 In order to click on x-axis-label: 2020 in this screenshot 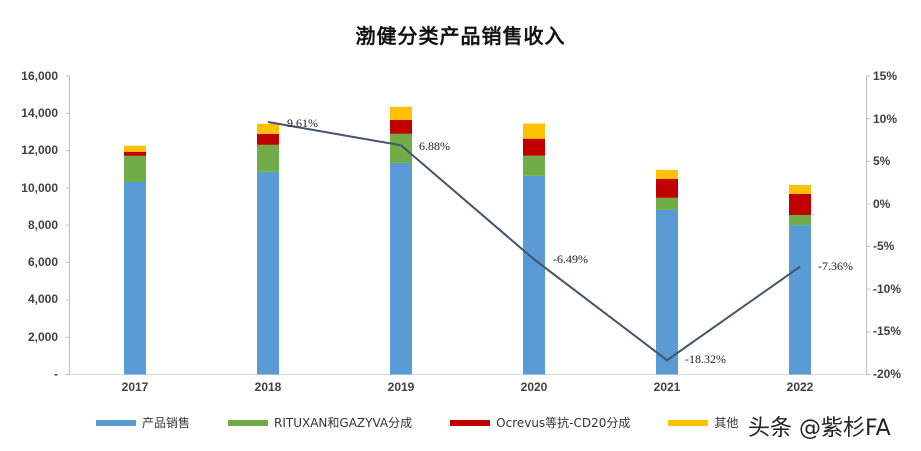, I will do `click(534, 387)`.